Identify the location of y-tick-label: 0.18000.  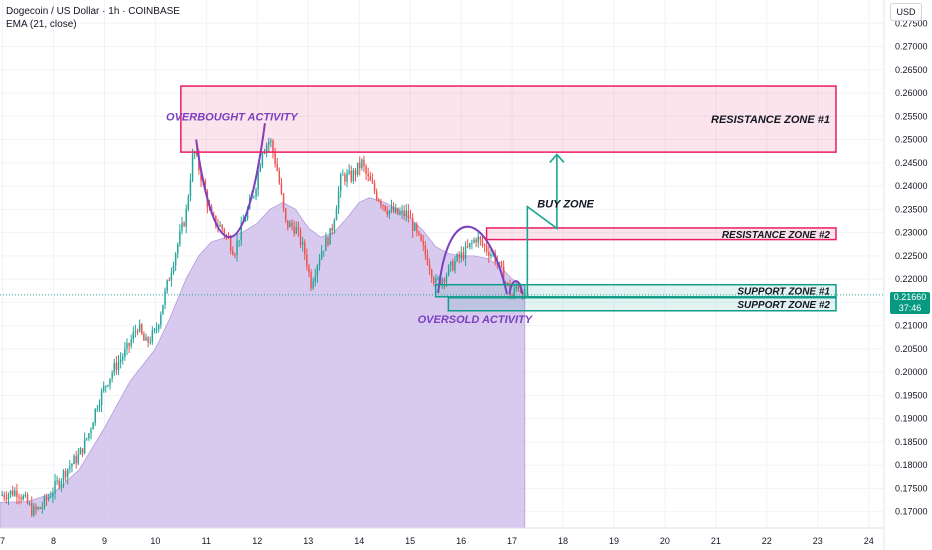
(911, 465).